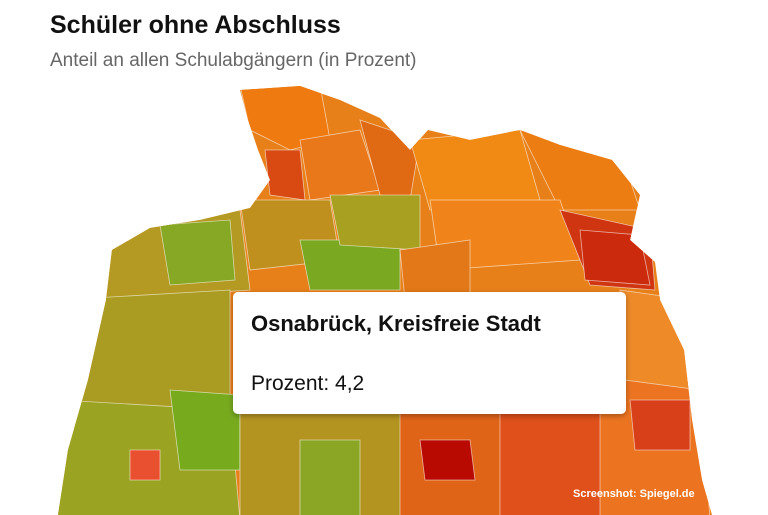 The image size is (768, 515). I want to click on tooltip-title: Osnabrück, Kreisfreie Stadt, so click(396, 323).